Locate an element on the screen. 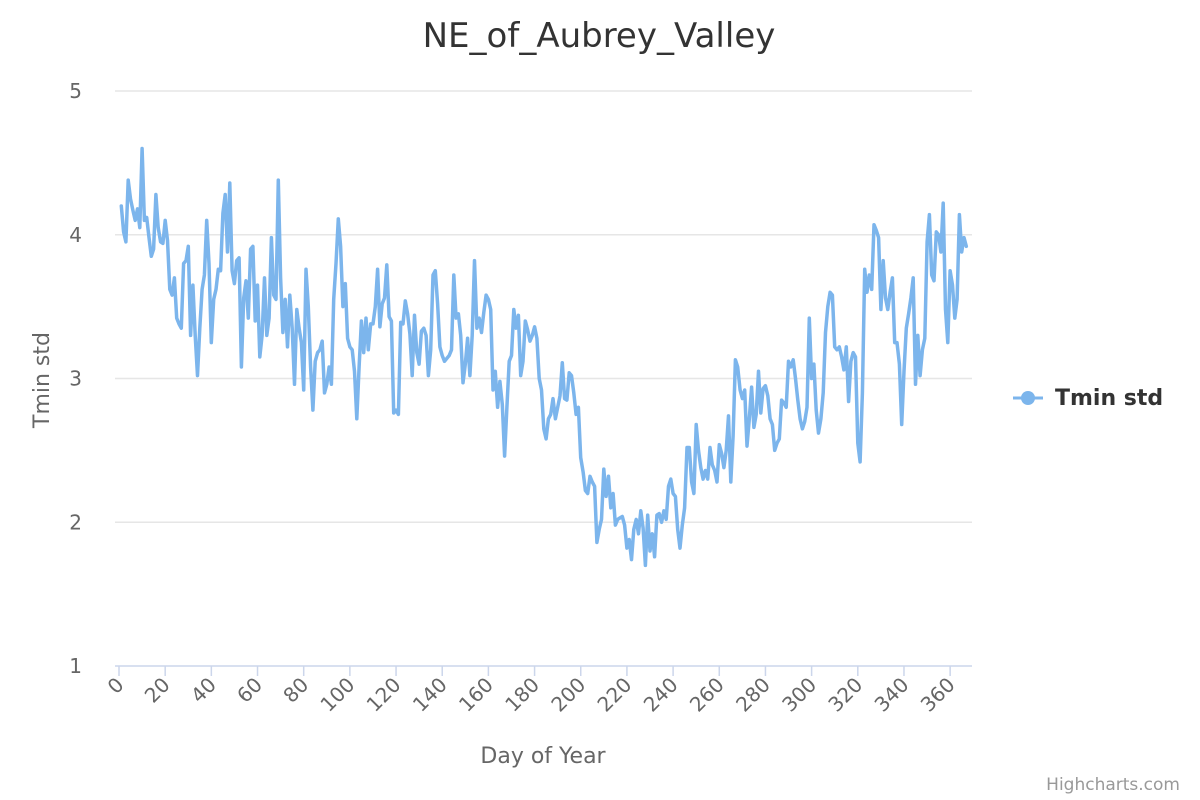 The width and height of the screenshot is (1200, 800). x-tick-label: 260 is located at coordinates (707, 695).